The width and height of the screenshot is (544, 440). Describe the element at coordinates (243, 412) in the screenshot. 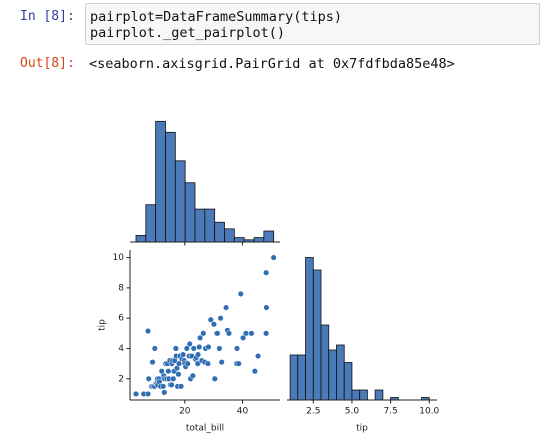

I see `x-tick-label: 40` at that location.